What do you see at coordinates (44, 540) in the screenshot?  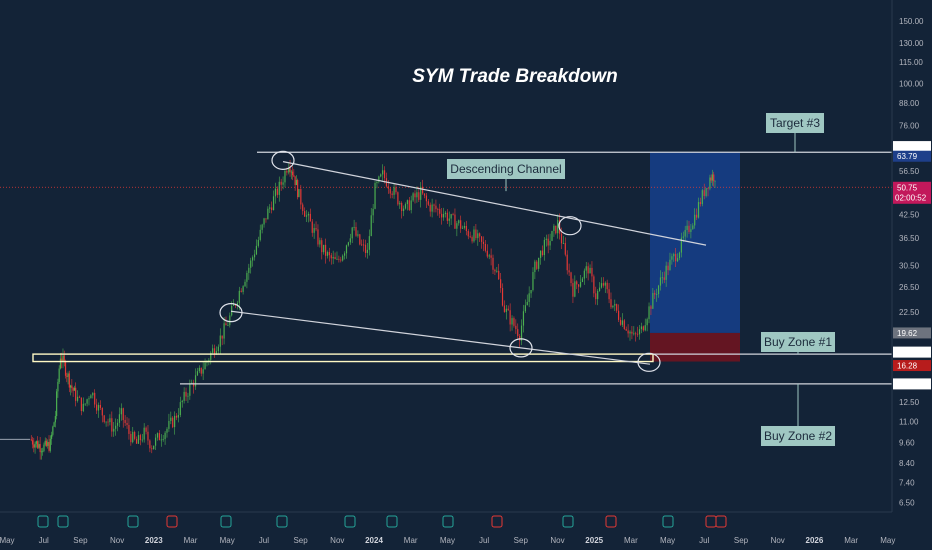 I see `time-tick-label: Jul` at bounding box center [44, 540].